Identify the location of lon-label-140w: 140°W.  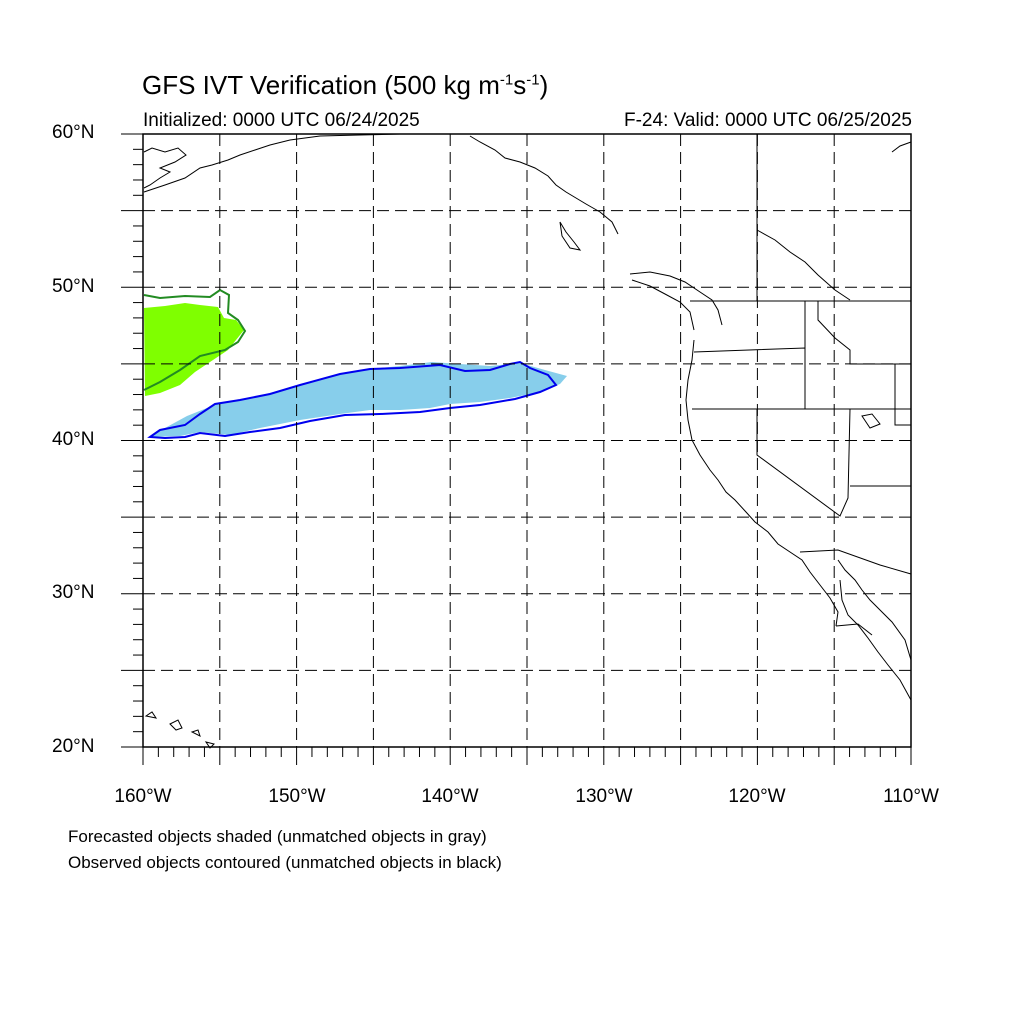
(450, 796).